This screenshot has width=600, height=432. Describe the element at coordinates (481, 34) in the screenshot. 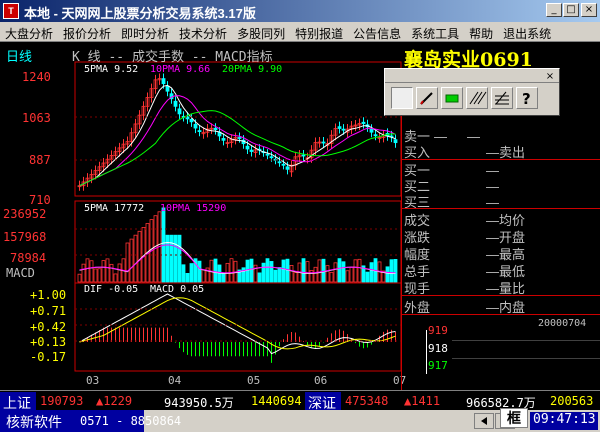

I see `menu-item-help: 帮助` at that location.